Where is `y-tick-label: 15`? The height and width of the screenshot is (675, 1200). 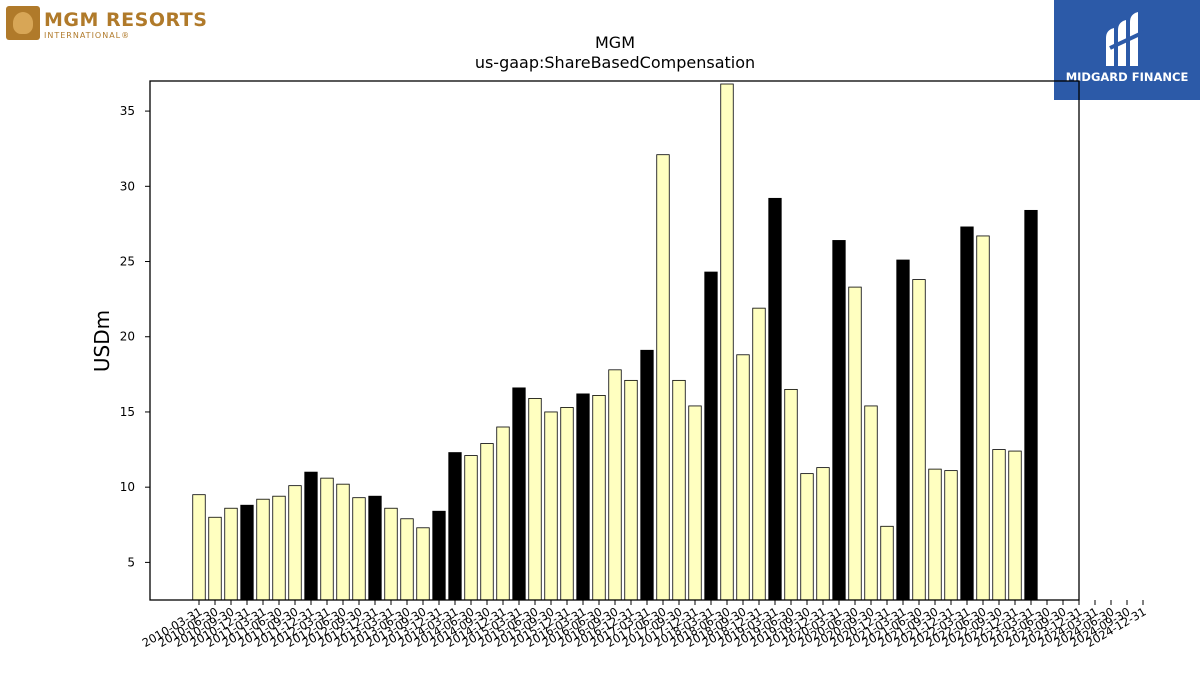
y-tick-label: 15 is located at coordinates (127, 412).